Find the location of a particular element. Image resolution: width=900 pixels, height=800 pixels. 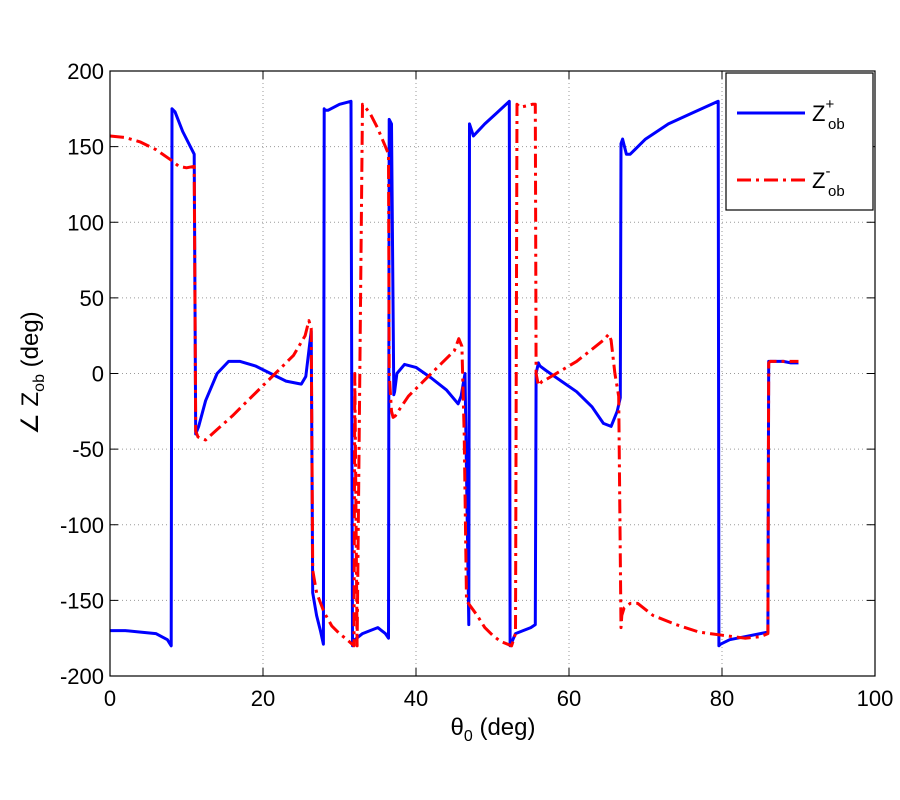

y-tick-label: -150 is located at coordinates (82, 600).